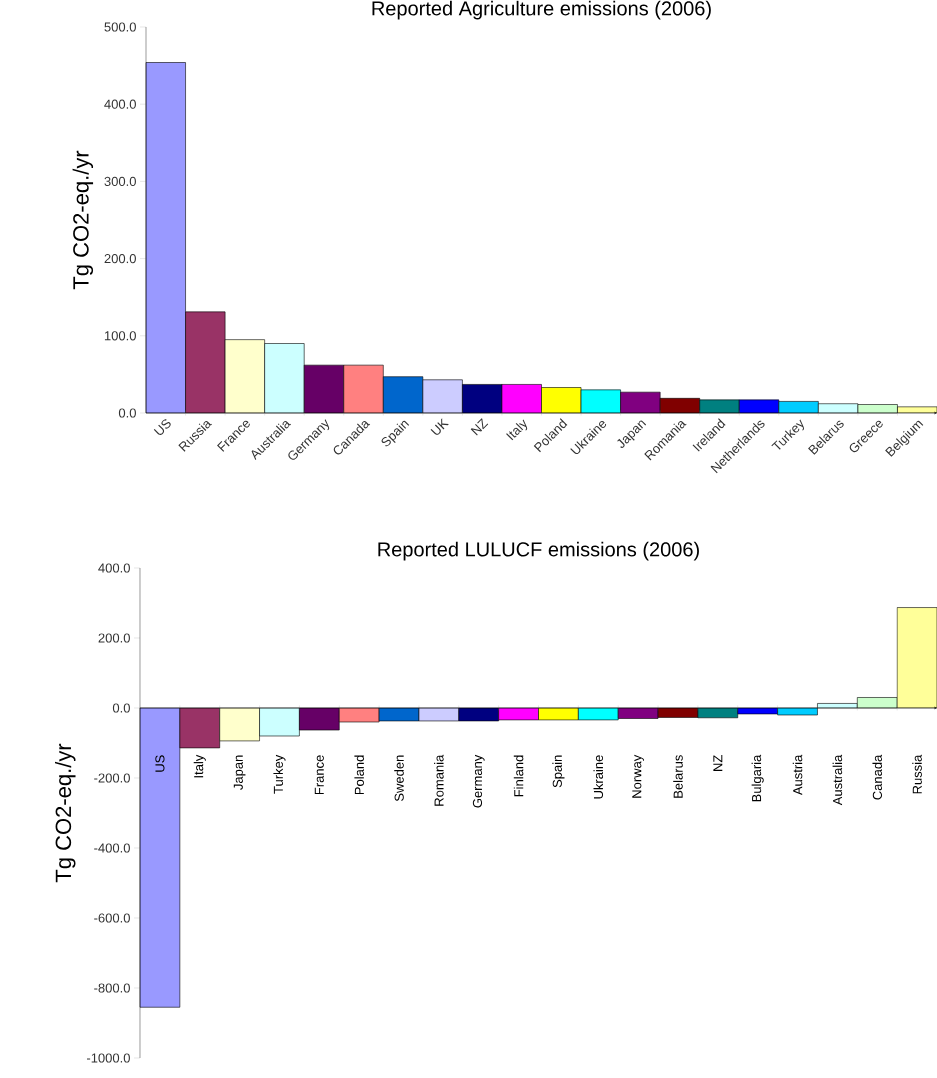  Describe the element at coordinates (279, 774) in the screenshot. I see `x-tick-label: Turkey` at that location.